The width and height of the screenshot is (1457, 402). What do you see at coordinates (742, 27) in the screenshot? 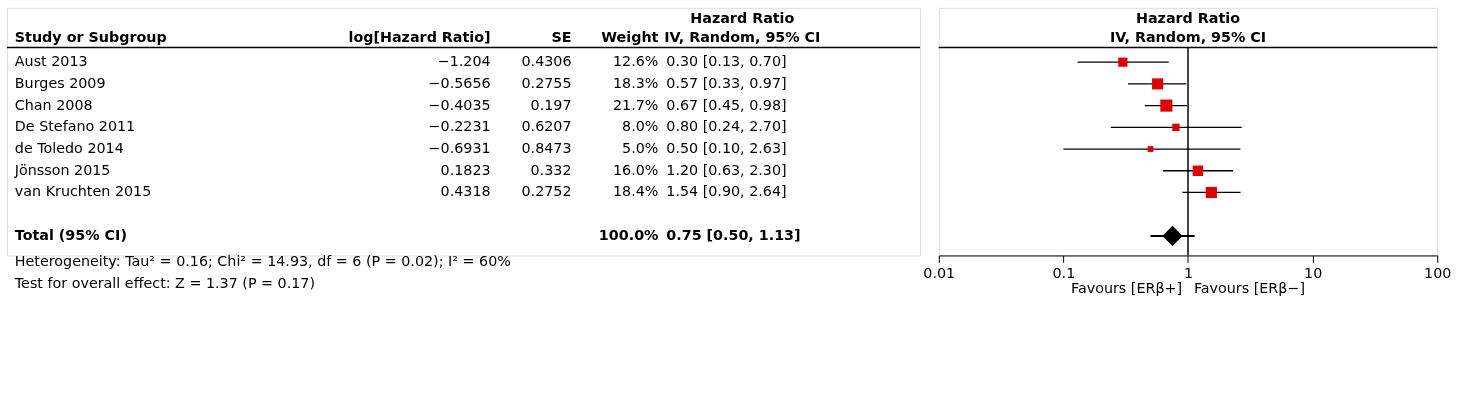
I see `category-label: Hazard Ratio IV, Random, 95% CI` at bounding box center [742, 27].